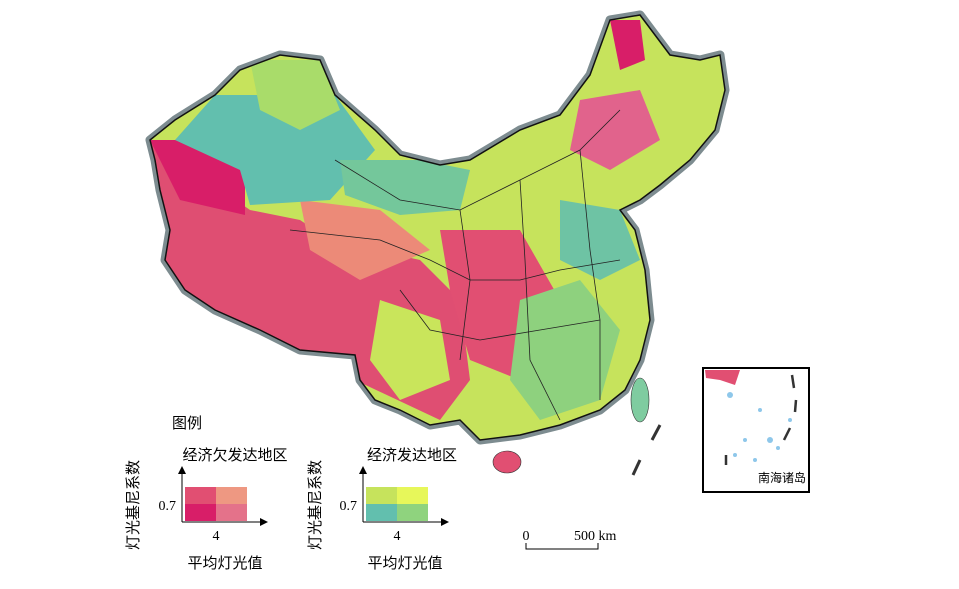 The width and height of the screenshot is (959, 589). Describe the element at coordinates (507, 462) in the screenshot. I see `hainan` at that location.